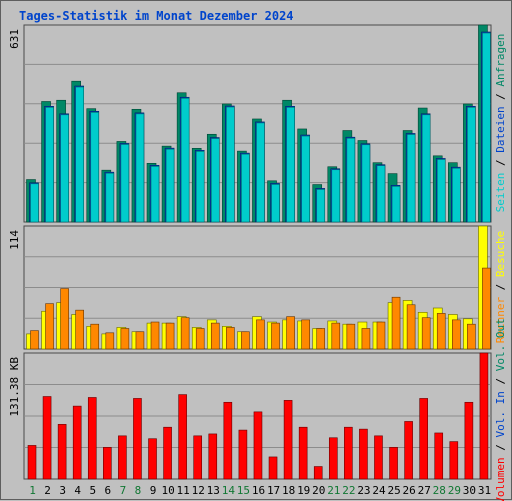 The image size is (512, 501). What do you see at coordinates (409, 490) in the screenshot?
I see `day-label: 26` at bounding box center [409, 490].